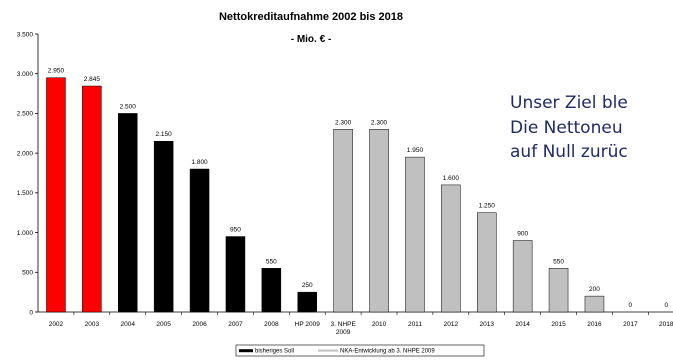 The height and width of the screenshot is (360, 673). Describe the element at coordinates (307, 285) in the screenshot. I see `bar-value-label: 250` at that location.